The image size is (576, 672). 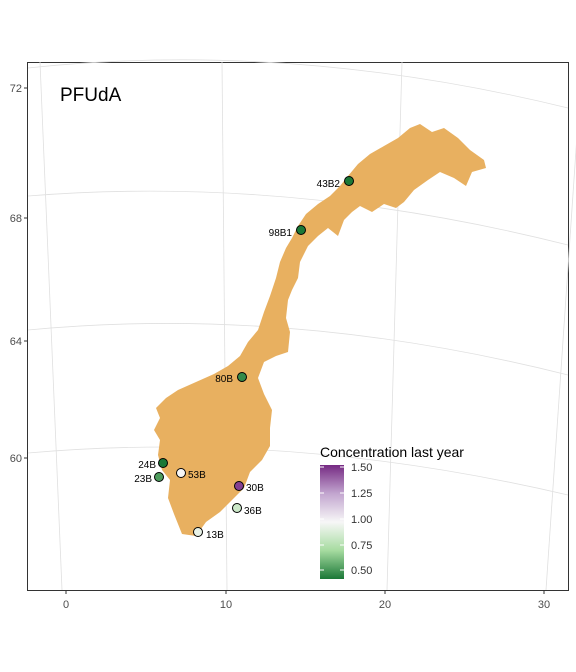 I want to click on legend-tick-label: 0.50, so click(x=361, y=571).